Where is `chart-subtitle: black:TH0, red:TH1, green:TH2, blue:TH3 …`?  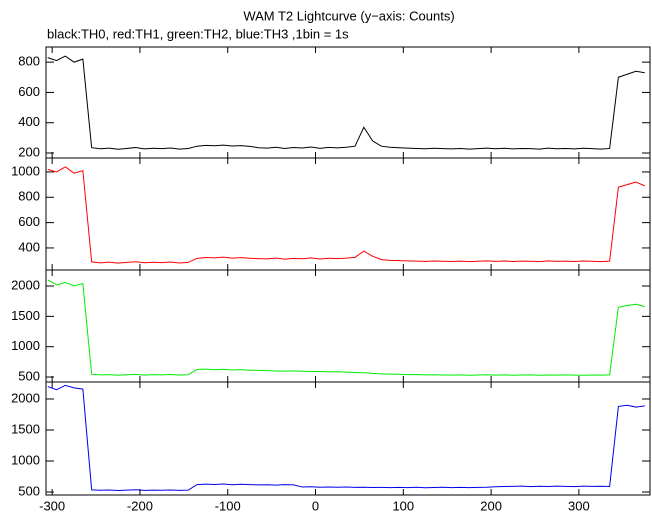
chart-subtitle: black:TH0, red:TH1, green:TH2, blue:TH3 … is located at coordinates (198, 33).